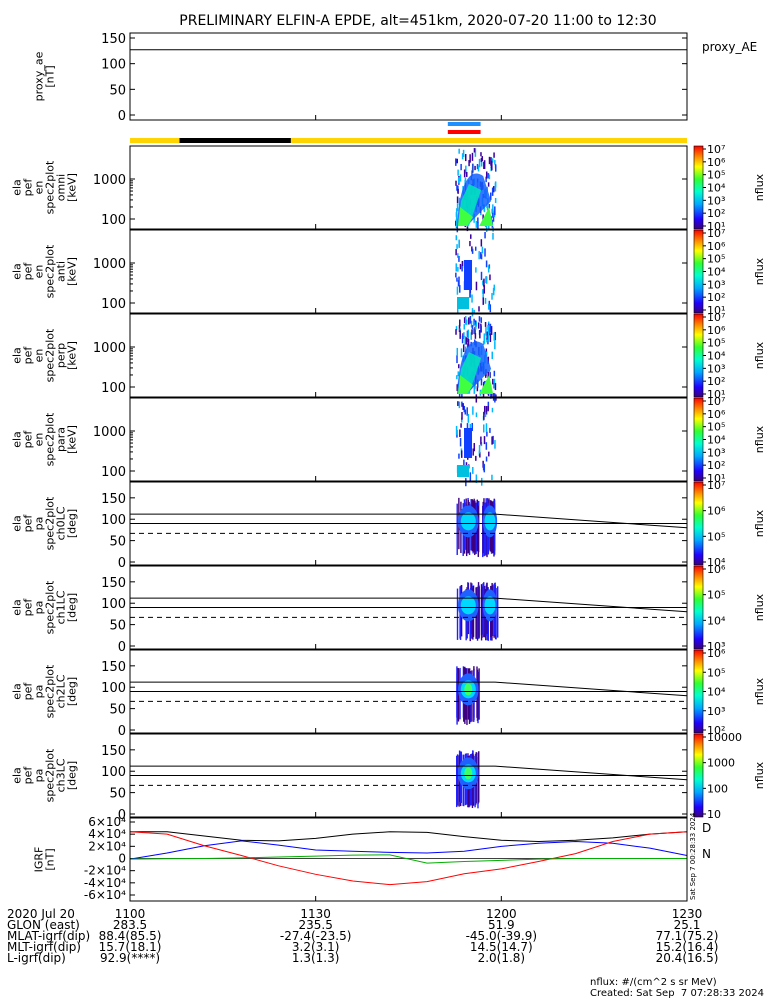  I want to click on igrf-series-red, so click(408, 858).